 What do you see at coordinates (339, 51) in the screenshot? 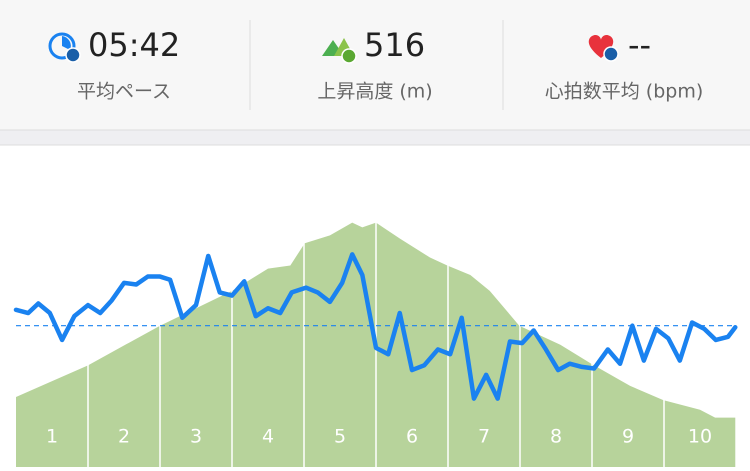
I see `elevation-icon` at bounding box center [339, 51].